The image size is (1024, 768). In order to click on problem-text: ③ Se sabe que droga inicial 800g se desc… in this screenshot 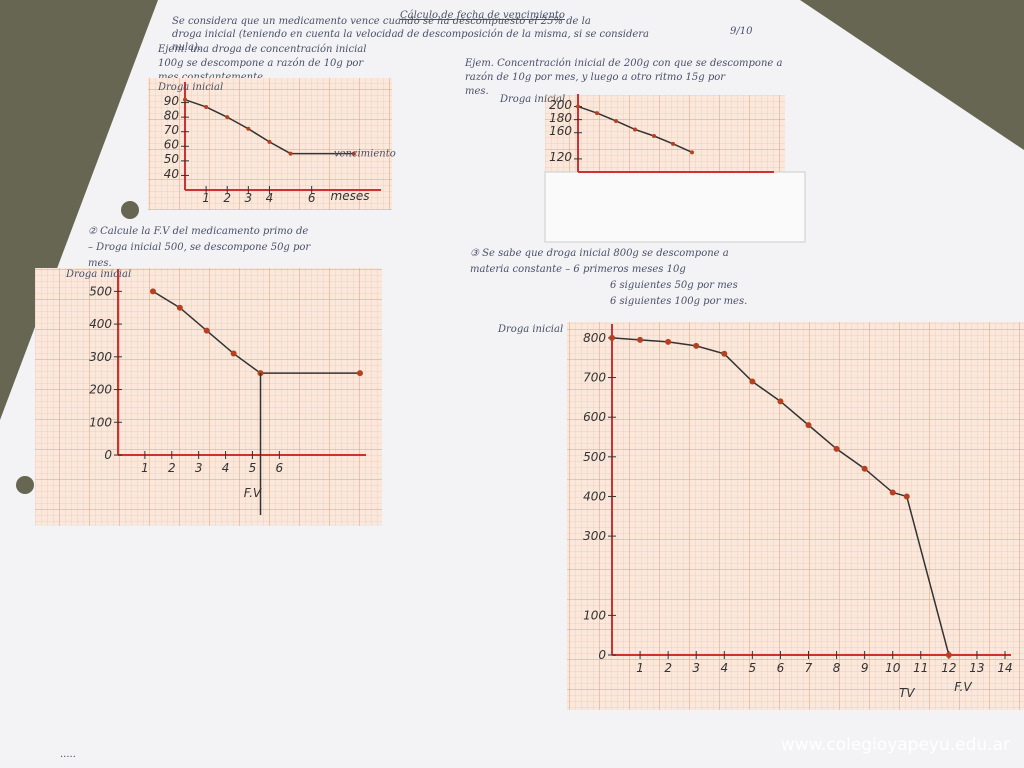, I will do `click(599, 253)`.